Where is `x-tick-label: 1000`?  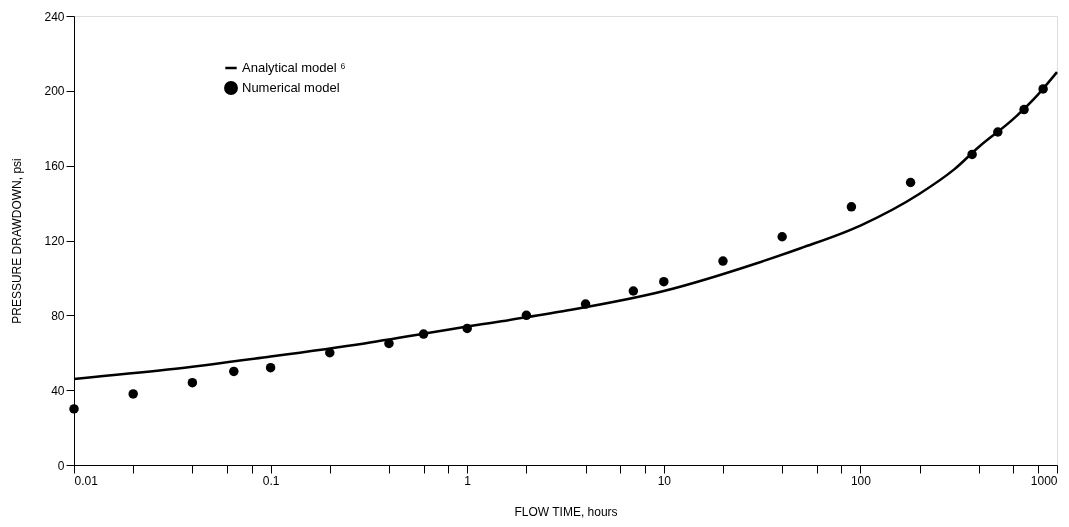
x-tick-label: 1000 is located at coordinates (1044, 480).